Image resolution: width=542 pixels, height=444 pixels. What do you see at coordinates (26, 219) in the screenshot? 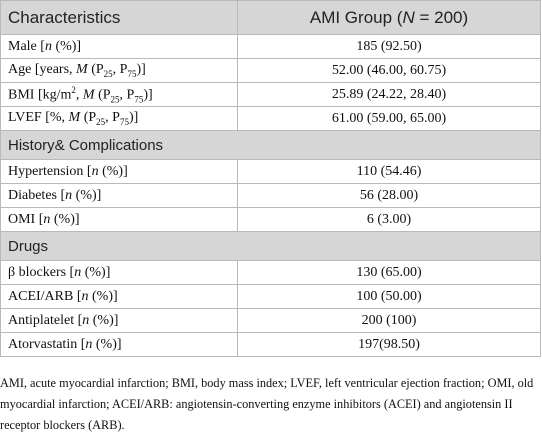
I see `text: OMI [` at bounding box center [26, 219].